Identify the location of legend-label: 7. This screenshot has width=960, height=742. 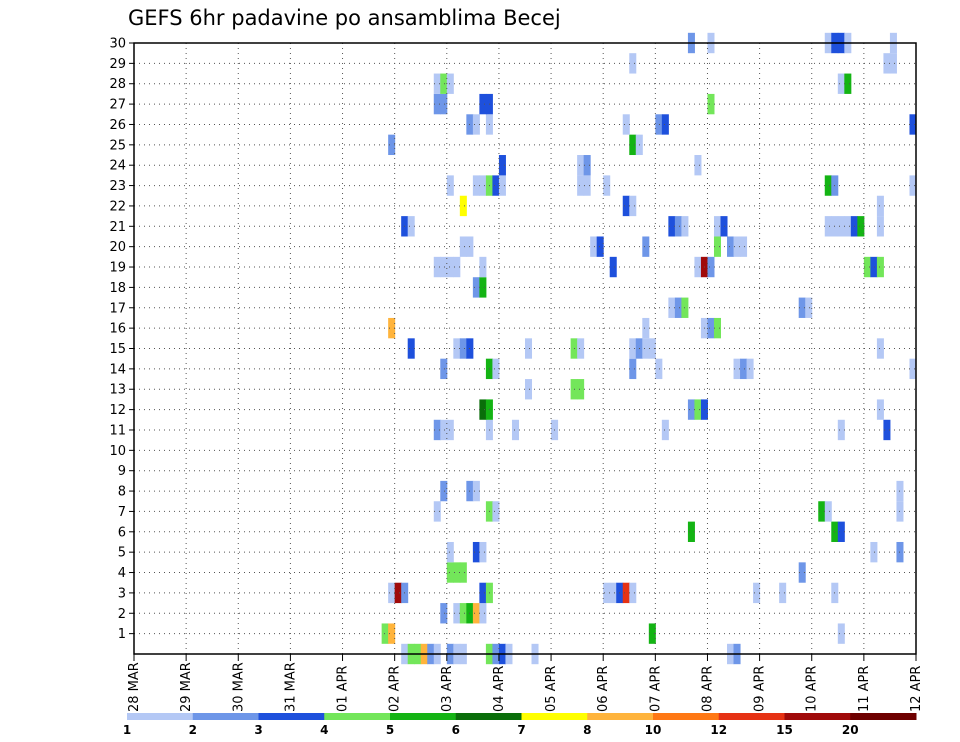
(521, 730).